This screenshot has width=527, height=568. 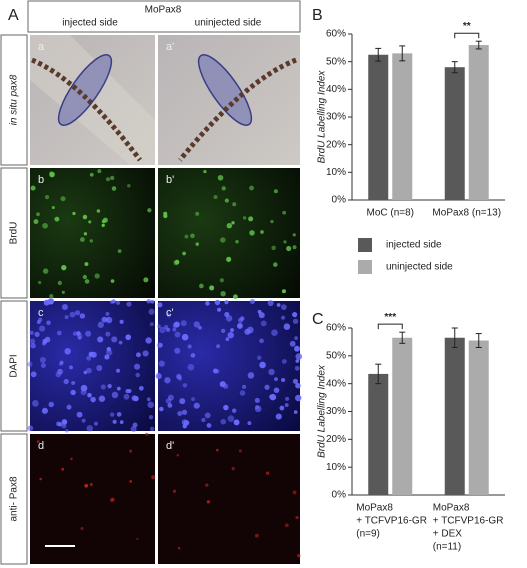 What do you see at coordinates (41, 47) in the screenshot?
I see `panel-sublabel: a` at bounding box center [41, 47].